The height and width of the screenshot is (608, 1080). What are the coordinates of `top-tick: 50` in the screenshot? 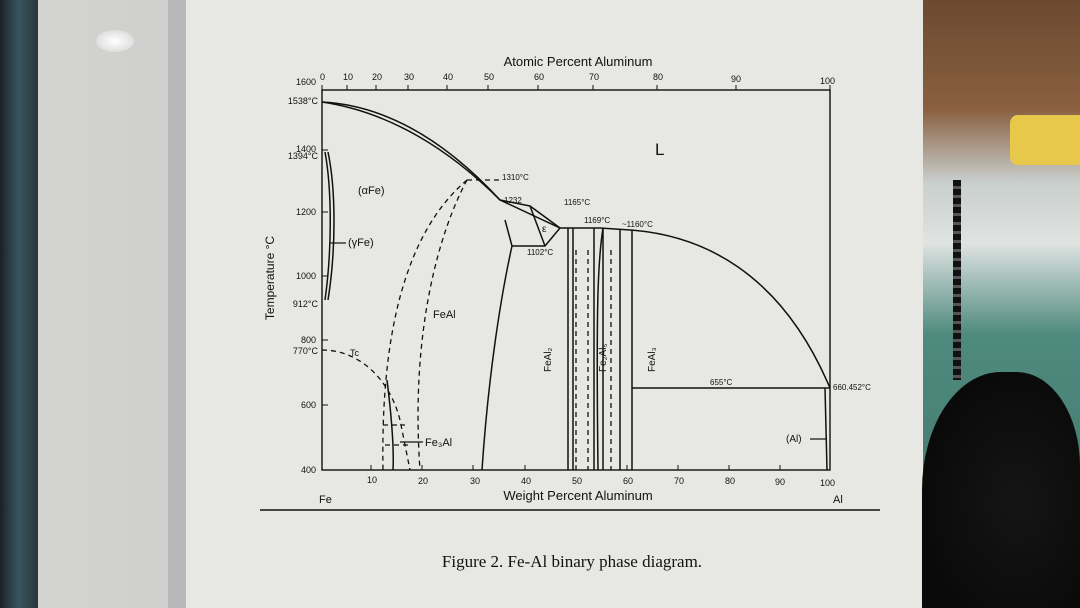 It's located at (489, 77).